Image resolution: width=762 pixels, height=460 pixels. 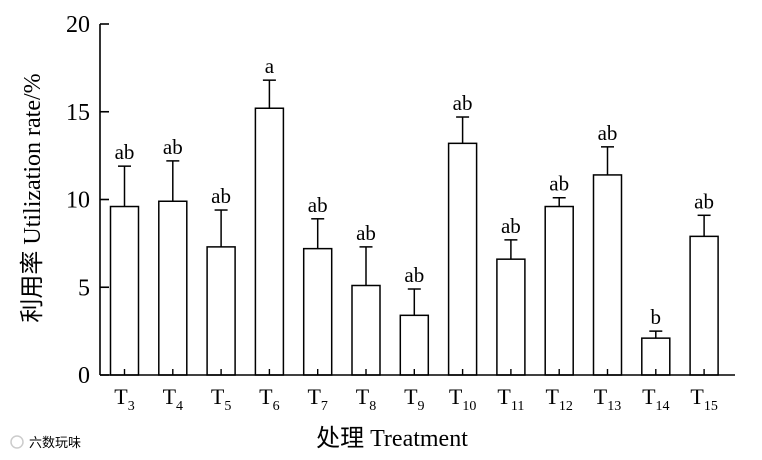 What do you see at coordinates (78, 201) in the screenshot?
I see `y-tick-label-2: 10` at bounding box center [78, 201].